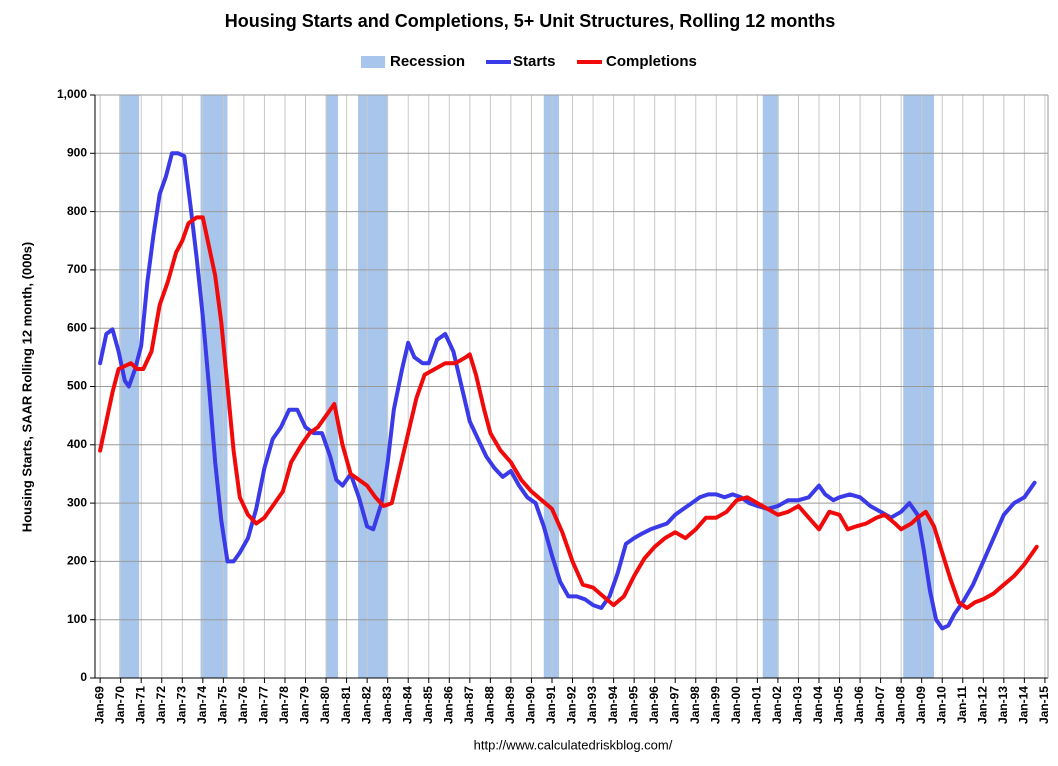 Image resolution: width=1058 pixels, height=766 pixels. What do you see at coordinates (573, 744) in the screenshot?
I see `source: http://www.calculatedriskblog.com/` at bounding box center [573, 744].